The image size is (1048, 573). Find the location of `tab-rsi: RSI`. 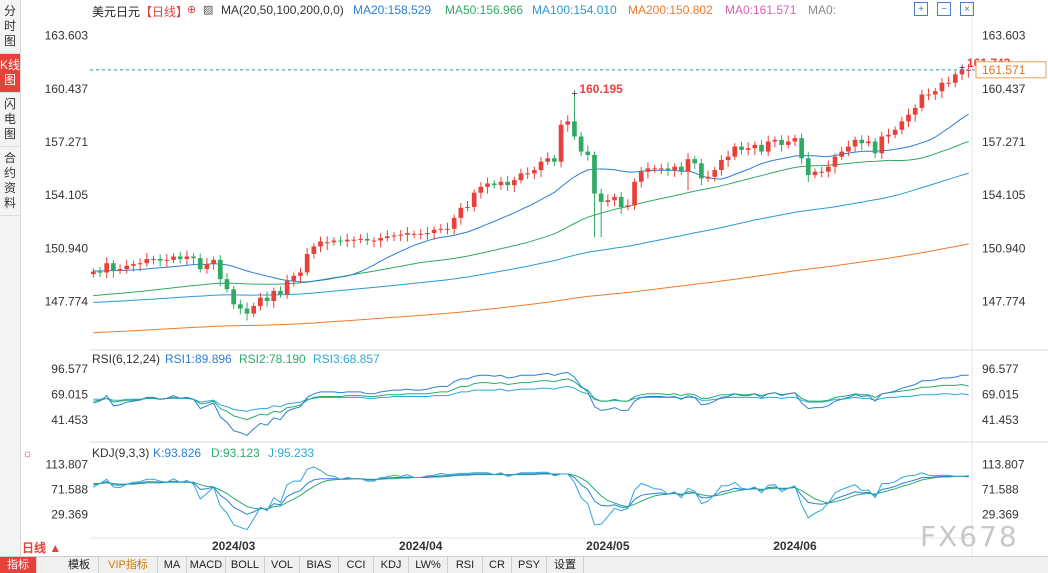

tab-rsi: RSI is located at coordinates (465, 565).